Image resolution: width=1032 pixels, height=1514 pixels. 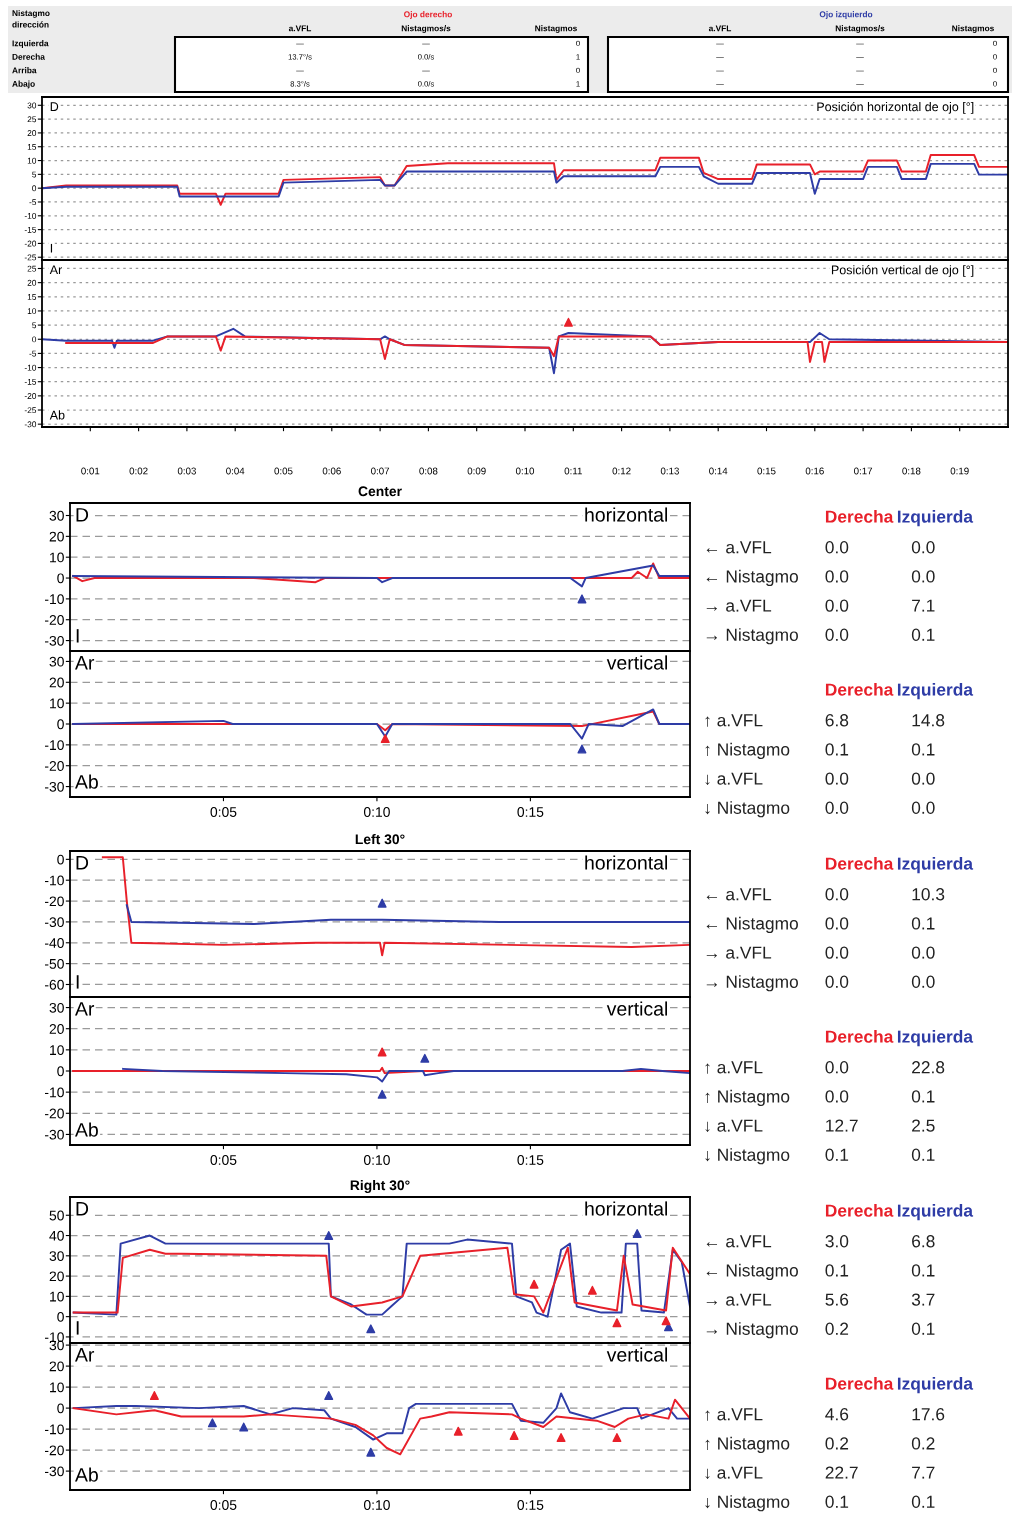 What do you see at coordinates (636, 662) in the screenshot?
I see `annotation: vertical` at bounding box center [636, 662].